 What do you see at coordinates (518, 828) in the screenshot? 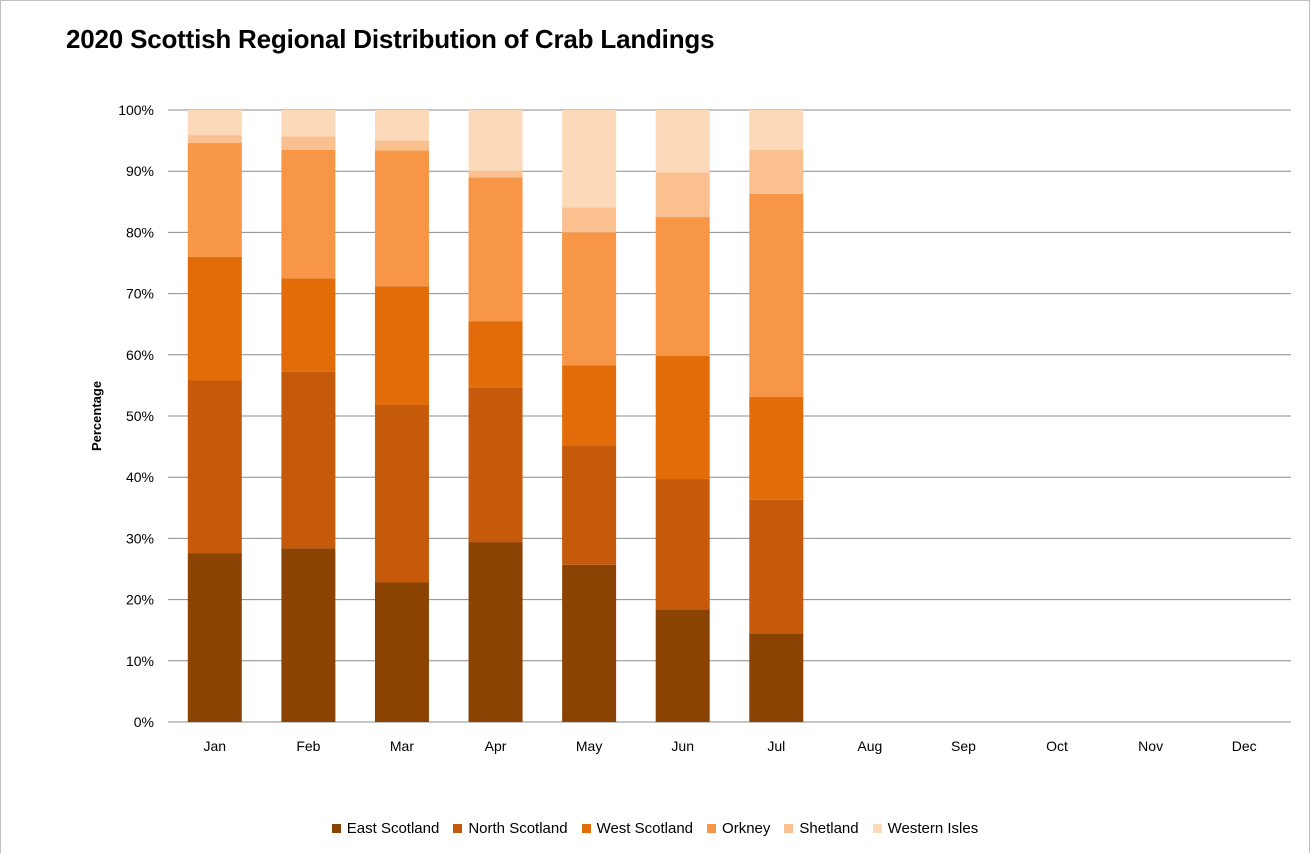
I see `legend-label: North Scotland` at bounding box center [518, 828].